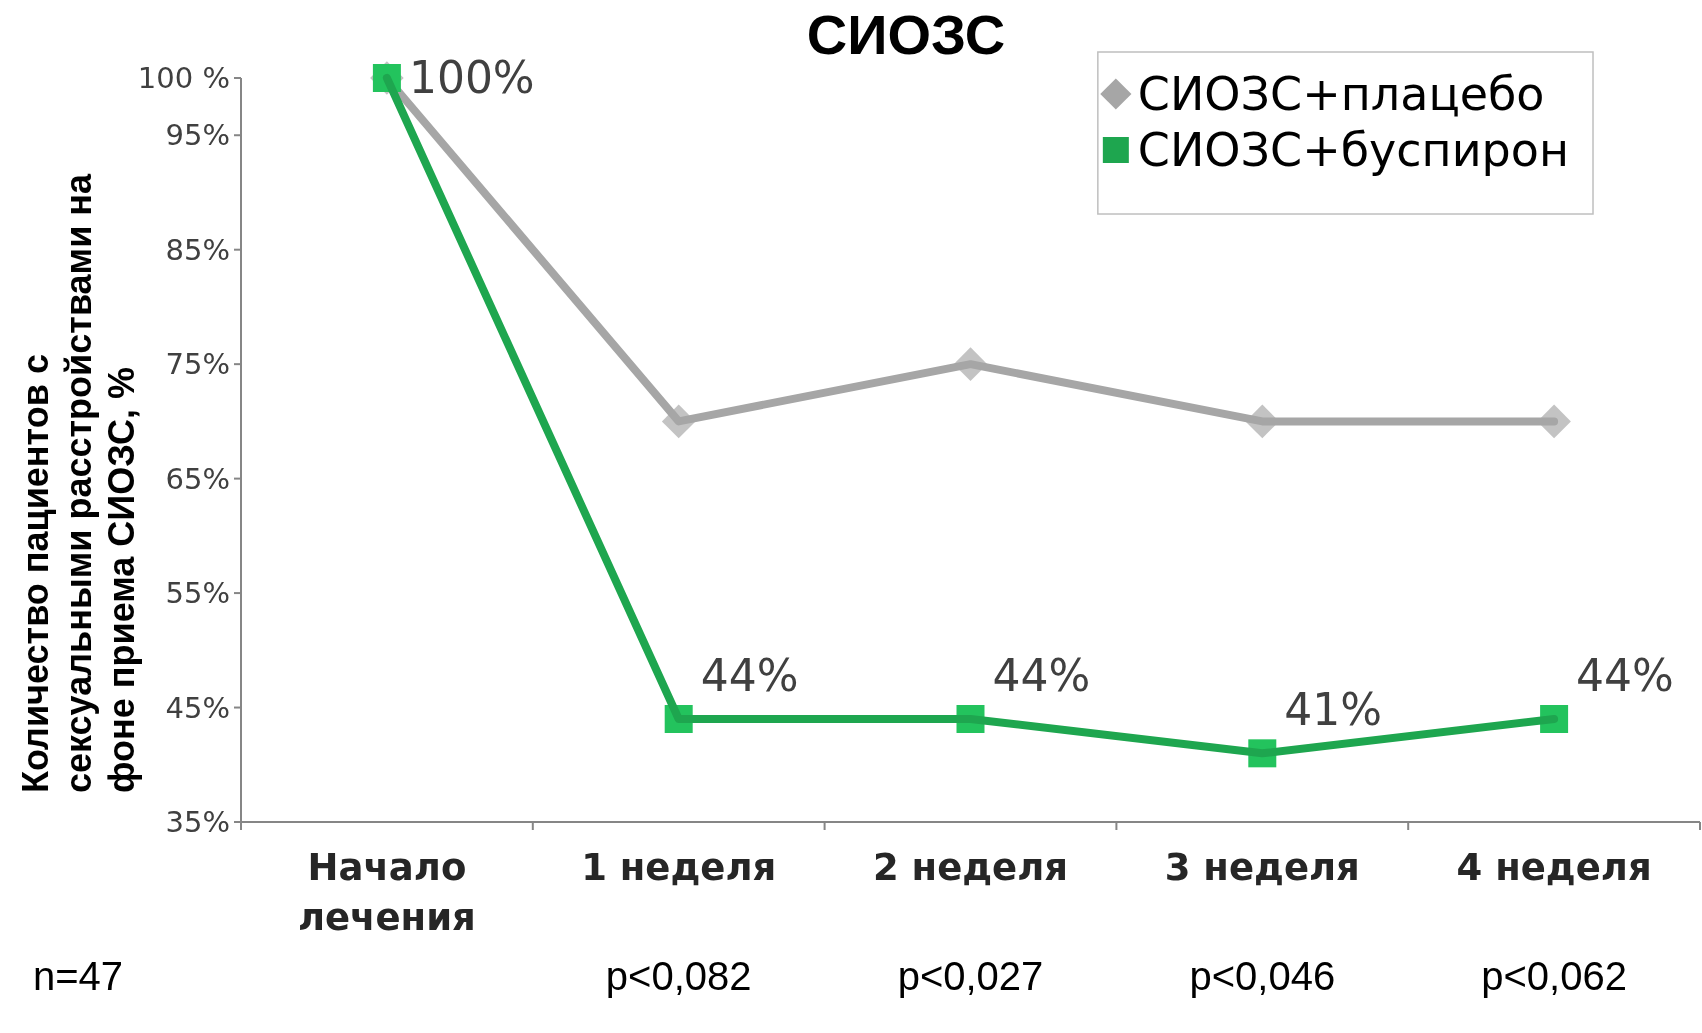 The height and width of the screenshot is (1033, 1702). I want to click on x-tick-label: 3 неделя, so click(1262, 867).